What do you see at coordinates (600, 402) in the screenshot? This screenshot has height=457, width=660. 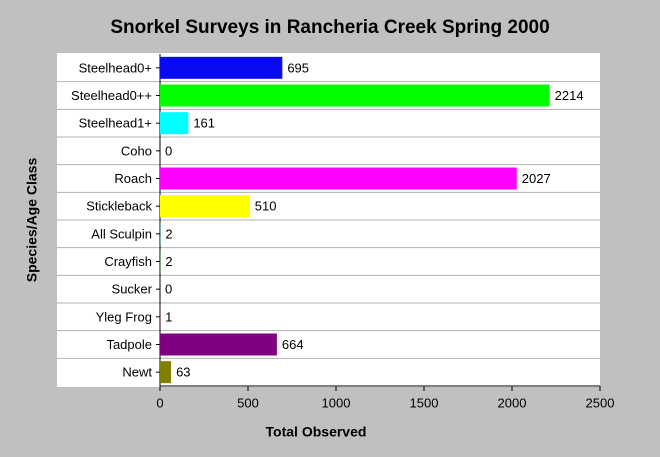 I see `x-tick-label: 2500` at bounding box center [600, 402].